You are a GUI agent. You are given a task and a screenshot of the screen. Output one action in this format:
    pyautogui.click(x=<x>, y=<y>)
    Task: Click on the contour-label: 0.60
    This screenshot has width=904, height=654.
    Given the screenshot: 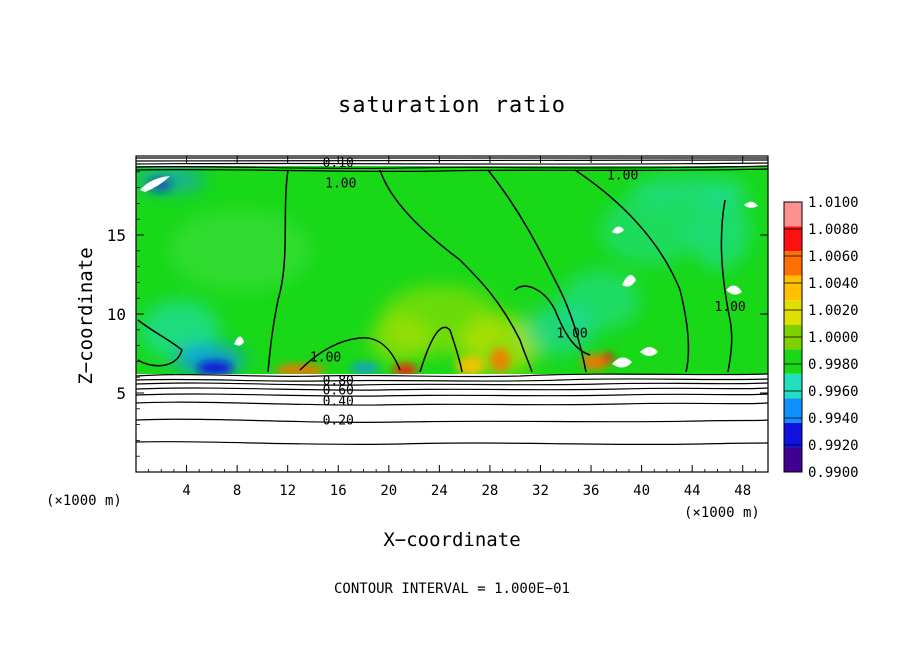 What is the action you would take?
    pyautogui.click(x=338, y=391)
    